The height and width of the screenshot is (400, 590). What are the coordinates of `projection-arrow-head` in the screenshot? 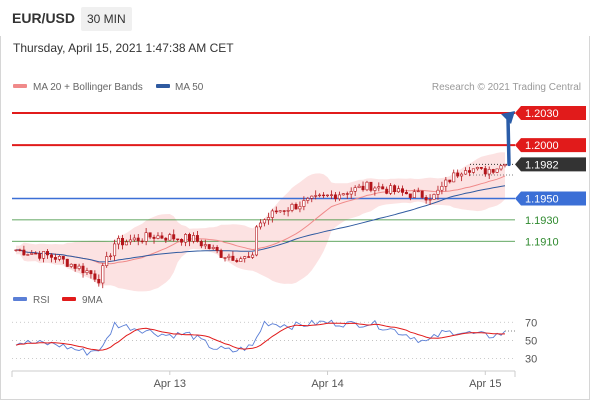 It's located at (508, 118).